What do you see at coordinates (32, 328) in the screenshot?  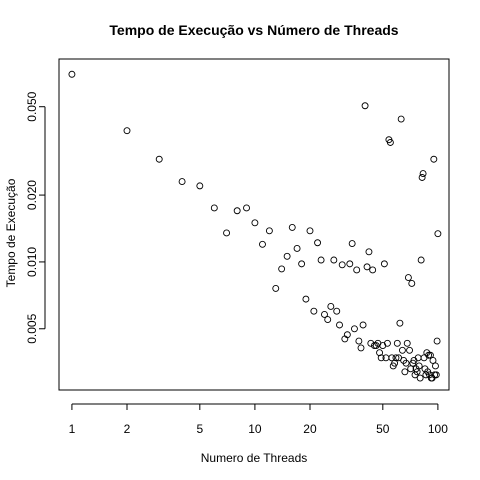 I see `y-tick-label: 0.005` at bounding box center [32, 328].